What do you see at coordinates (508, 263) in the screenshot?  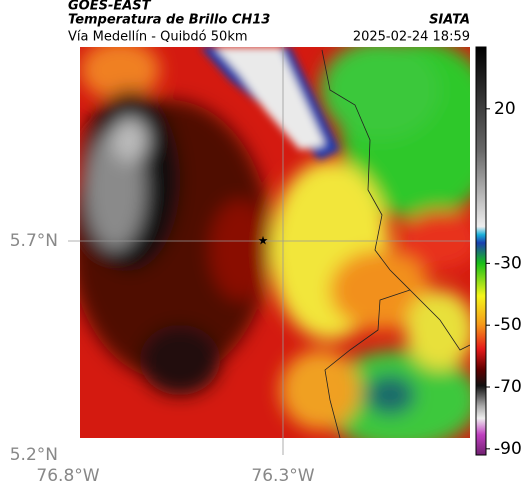 I see `colorbar-tick-label: -30` at bounding box center [508, 263].